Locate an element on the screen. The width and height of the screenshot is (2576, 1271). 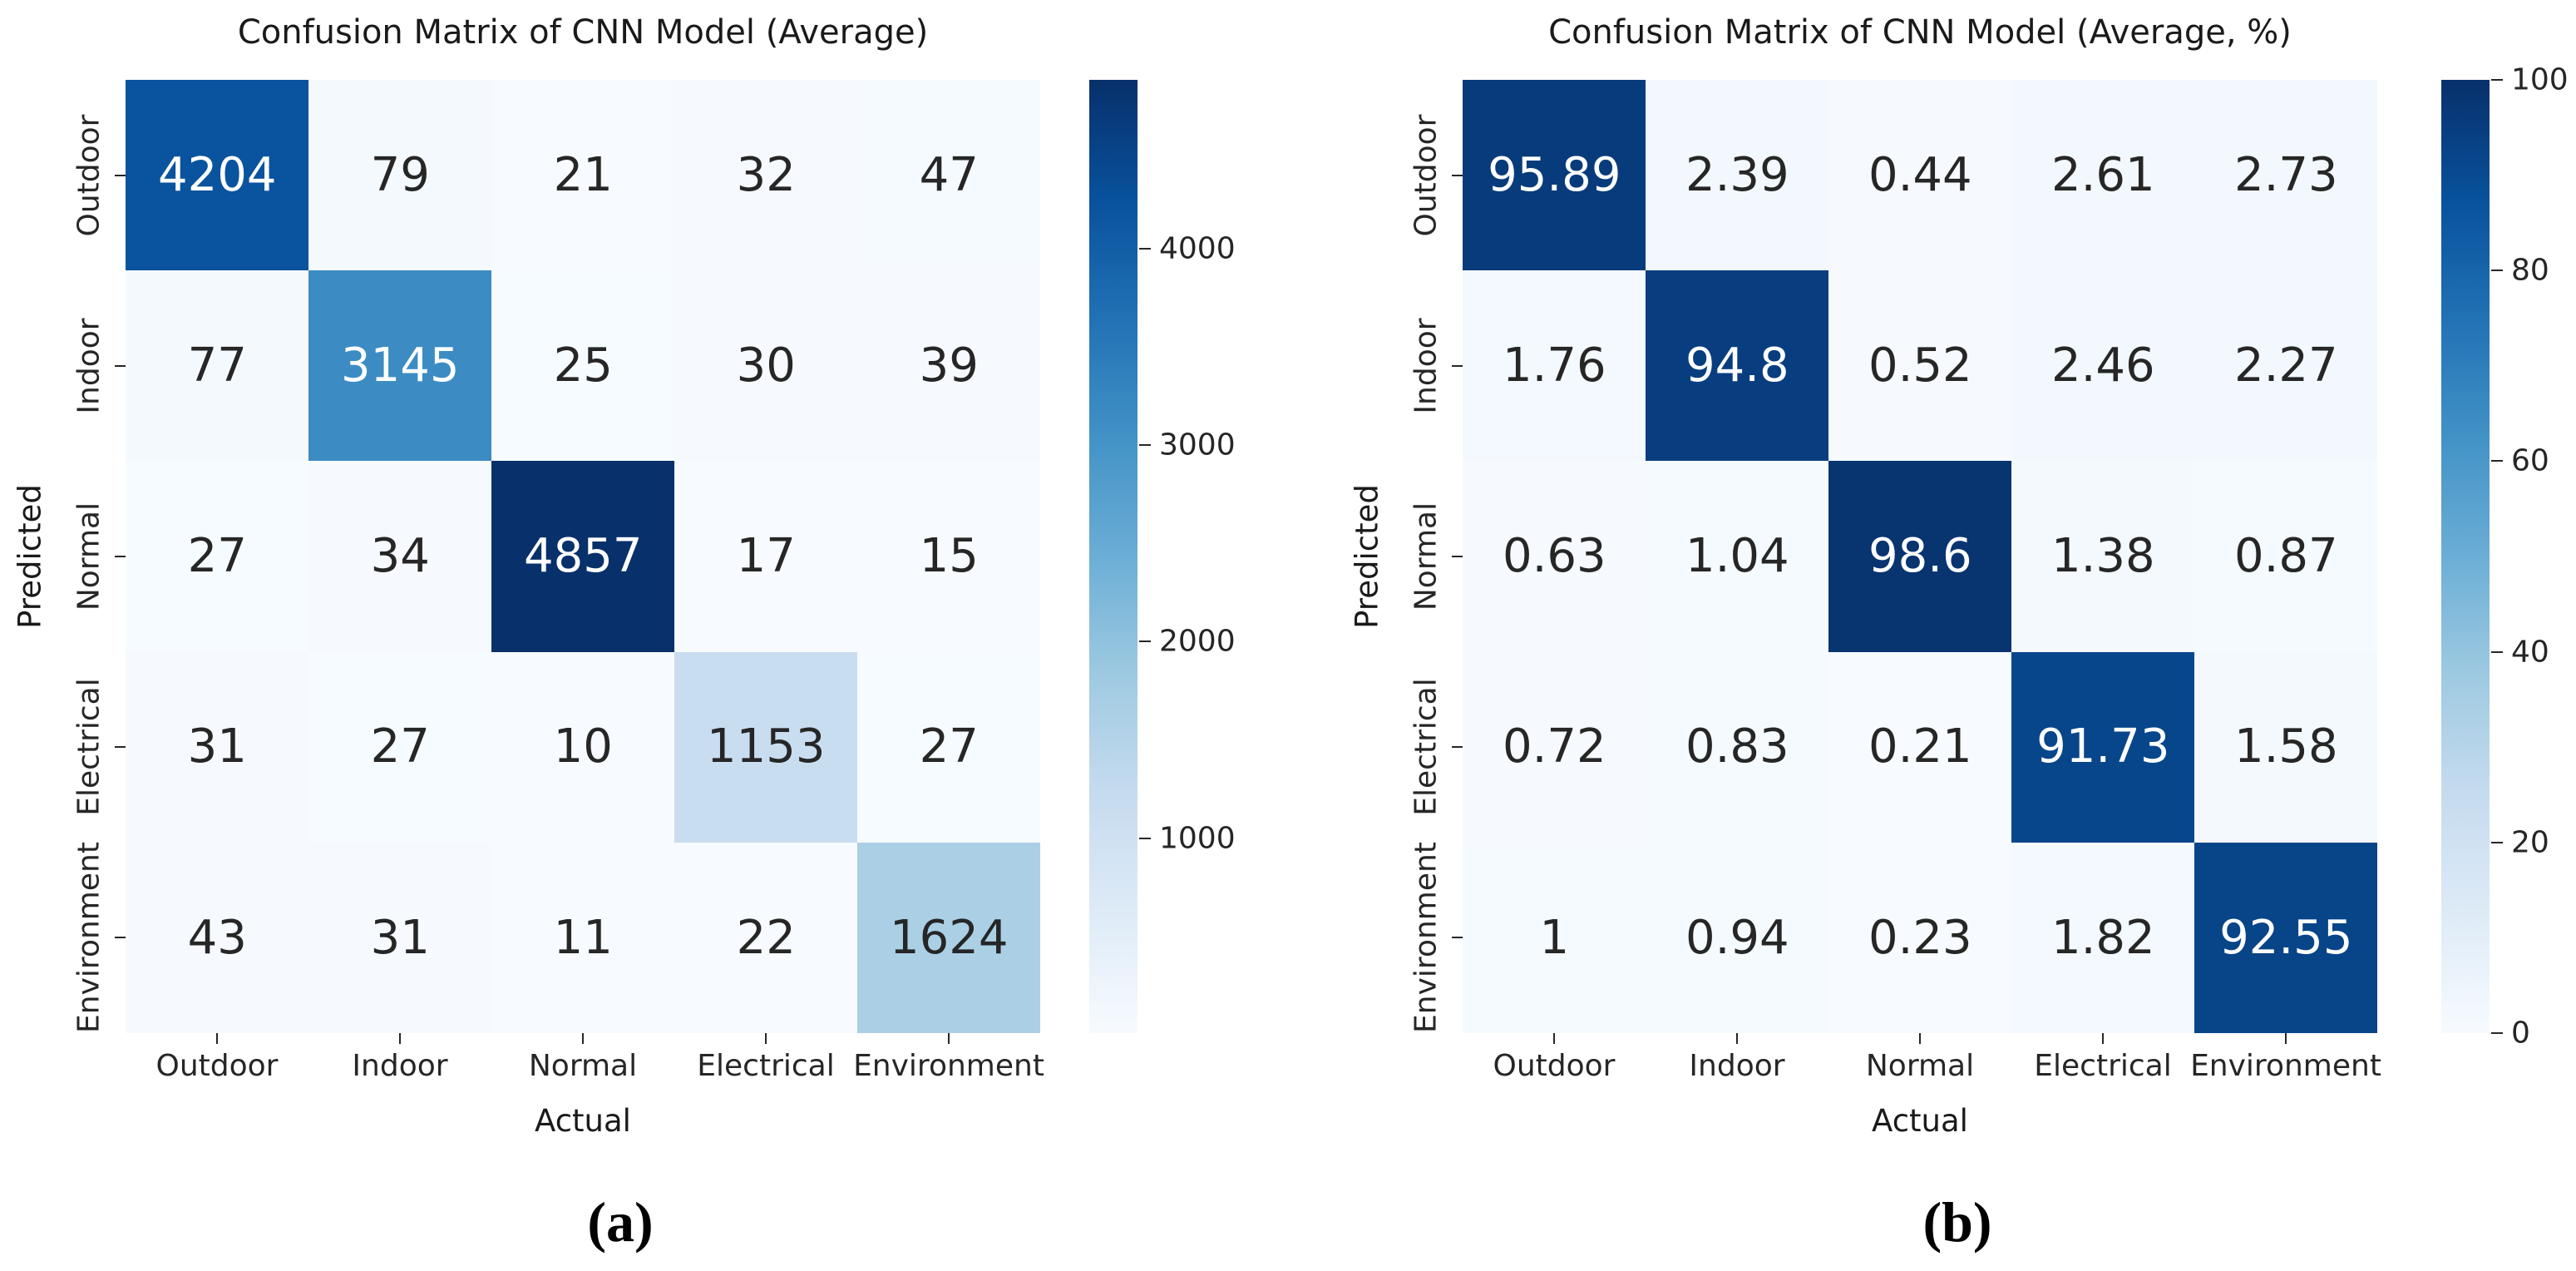
heatmap-cell: 79 is located at coordinates (400, 175).